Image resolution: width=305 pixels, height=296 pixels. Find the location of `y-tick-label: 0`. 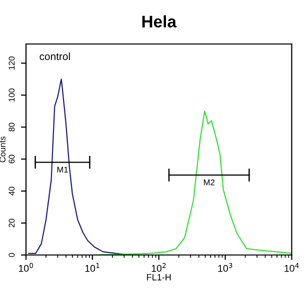

y-tick-label: 0 is located at coordinates (11, 255).